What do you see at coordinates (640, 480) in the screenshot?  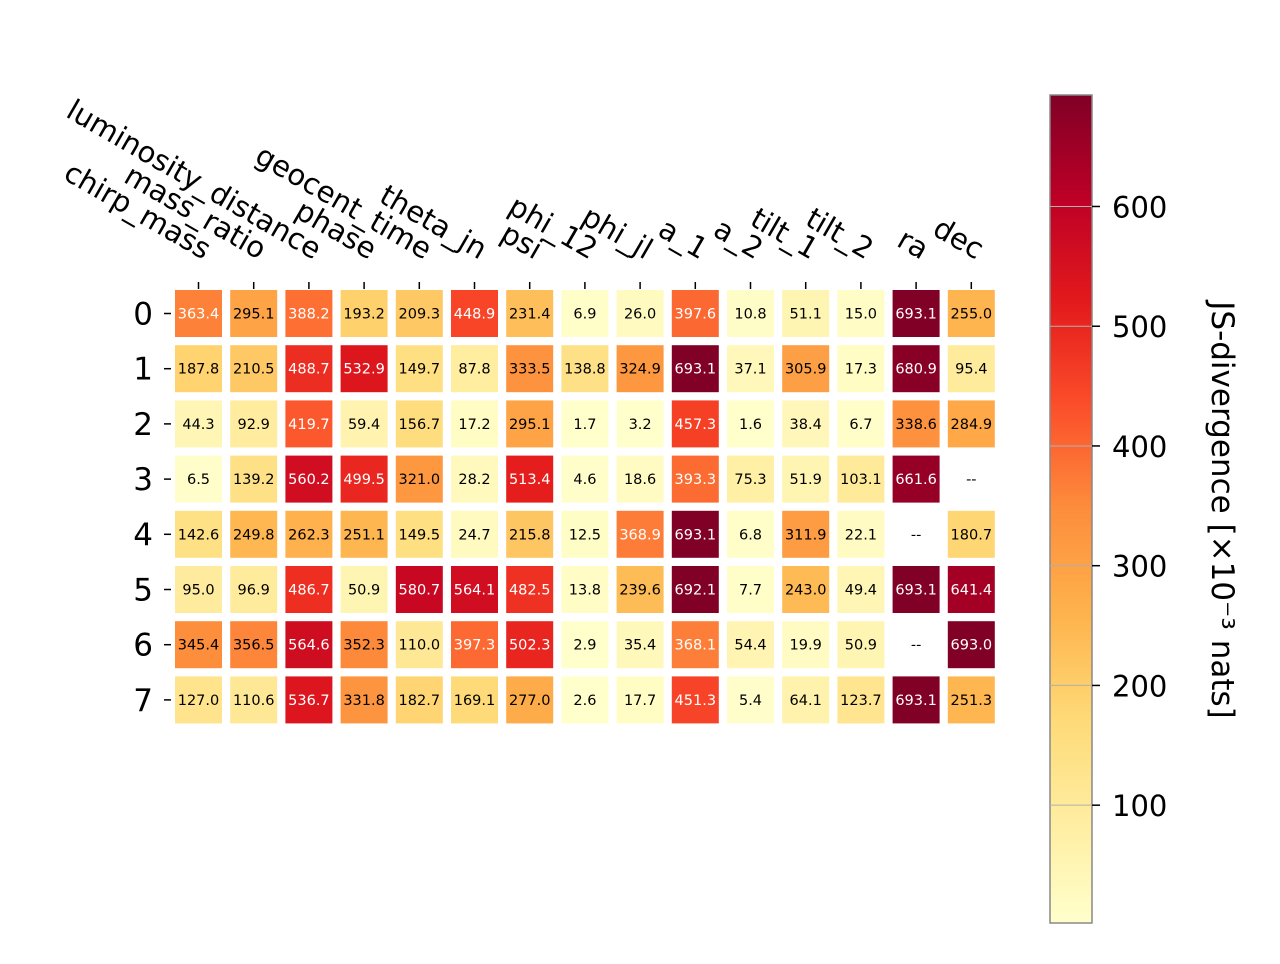 I see `cell-value-label: 18.6` at bounding box center [640, 480].